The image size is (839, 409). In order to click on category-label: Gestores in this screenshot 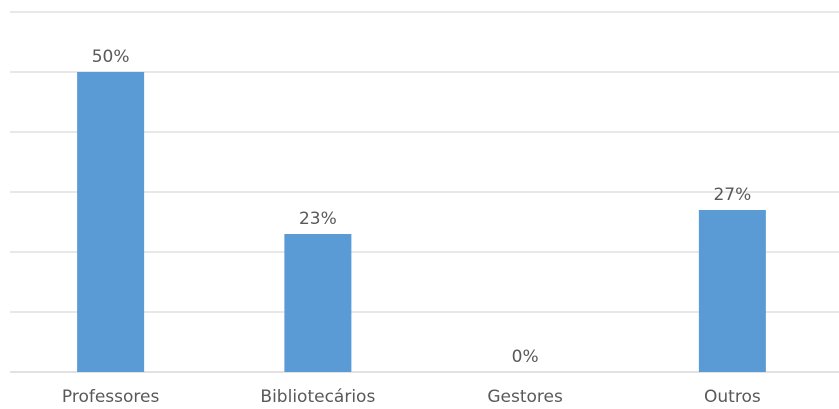, I will do `click(525, 397)`.